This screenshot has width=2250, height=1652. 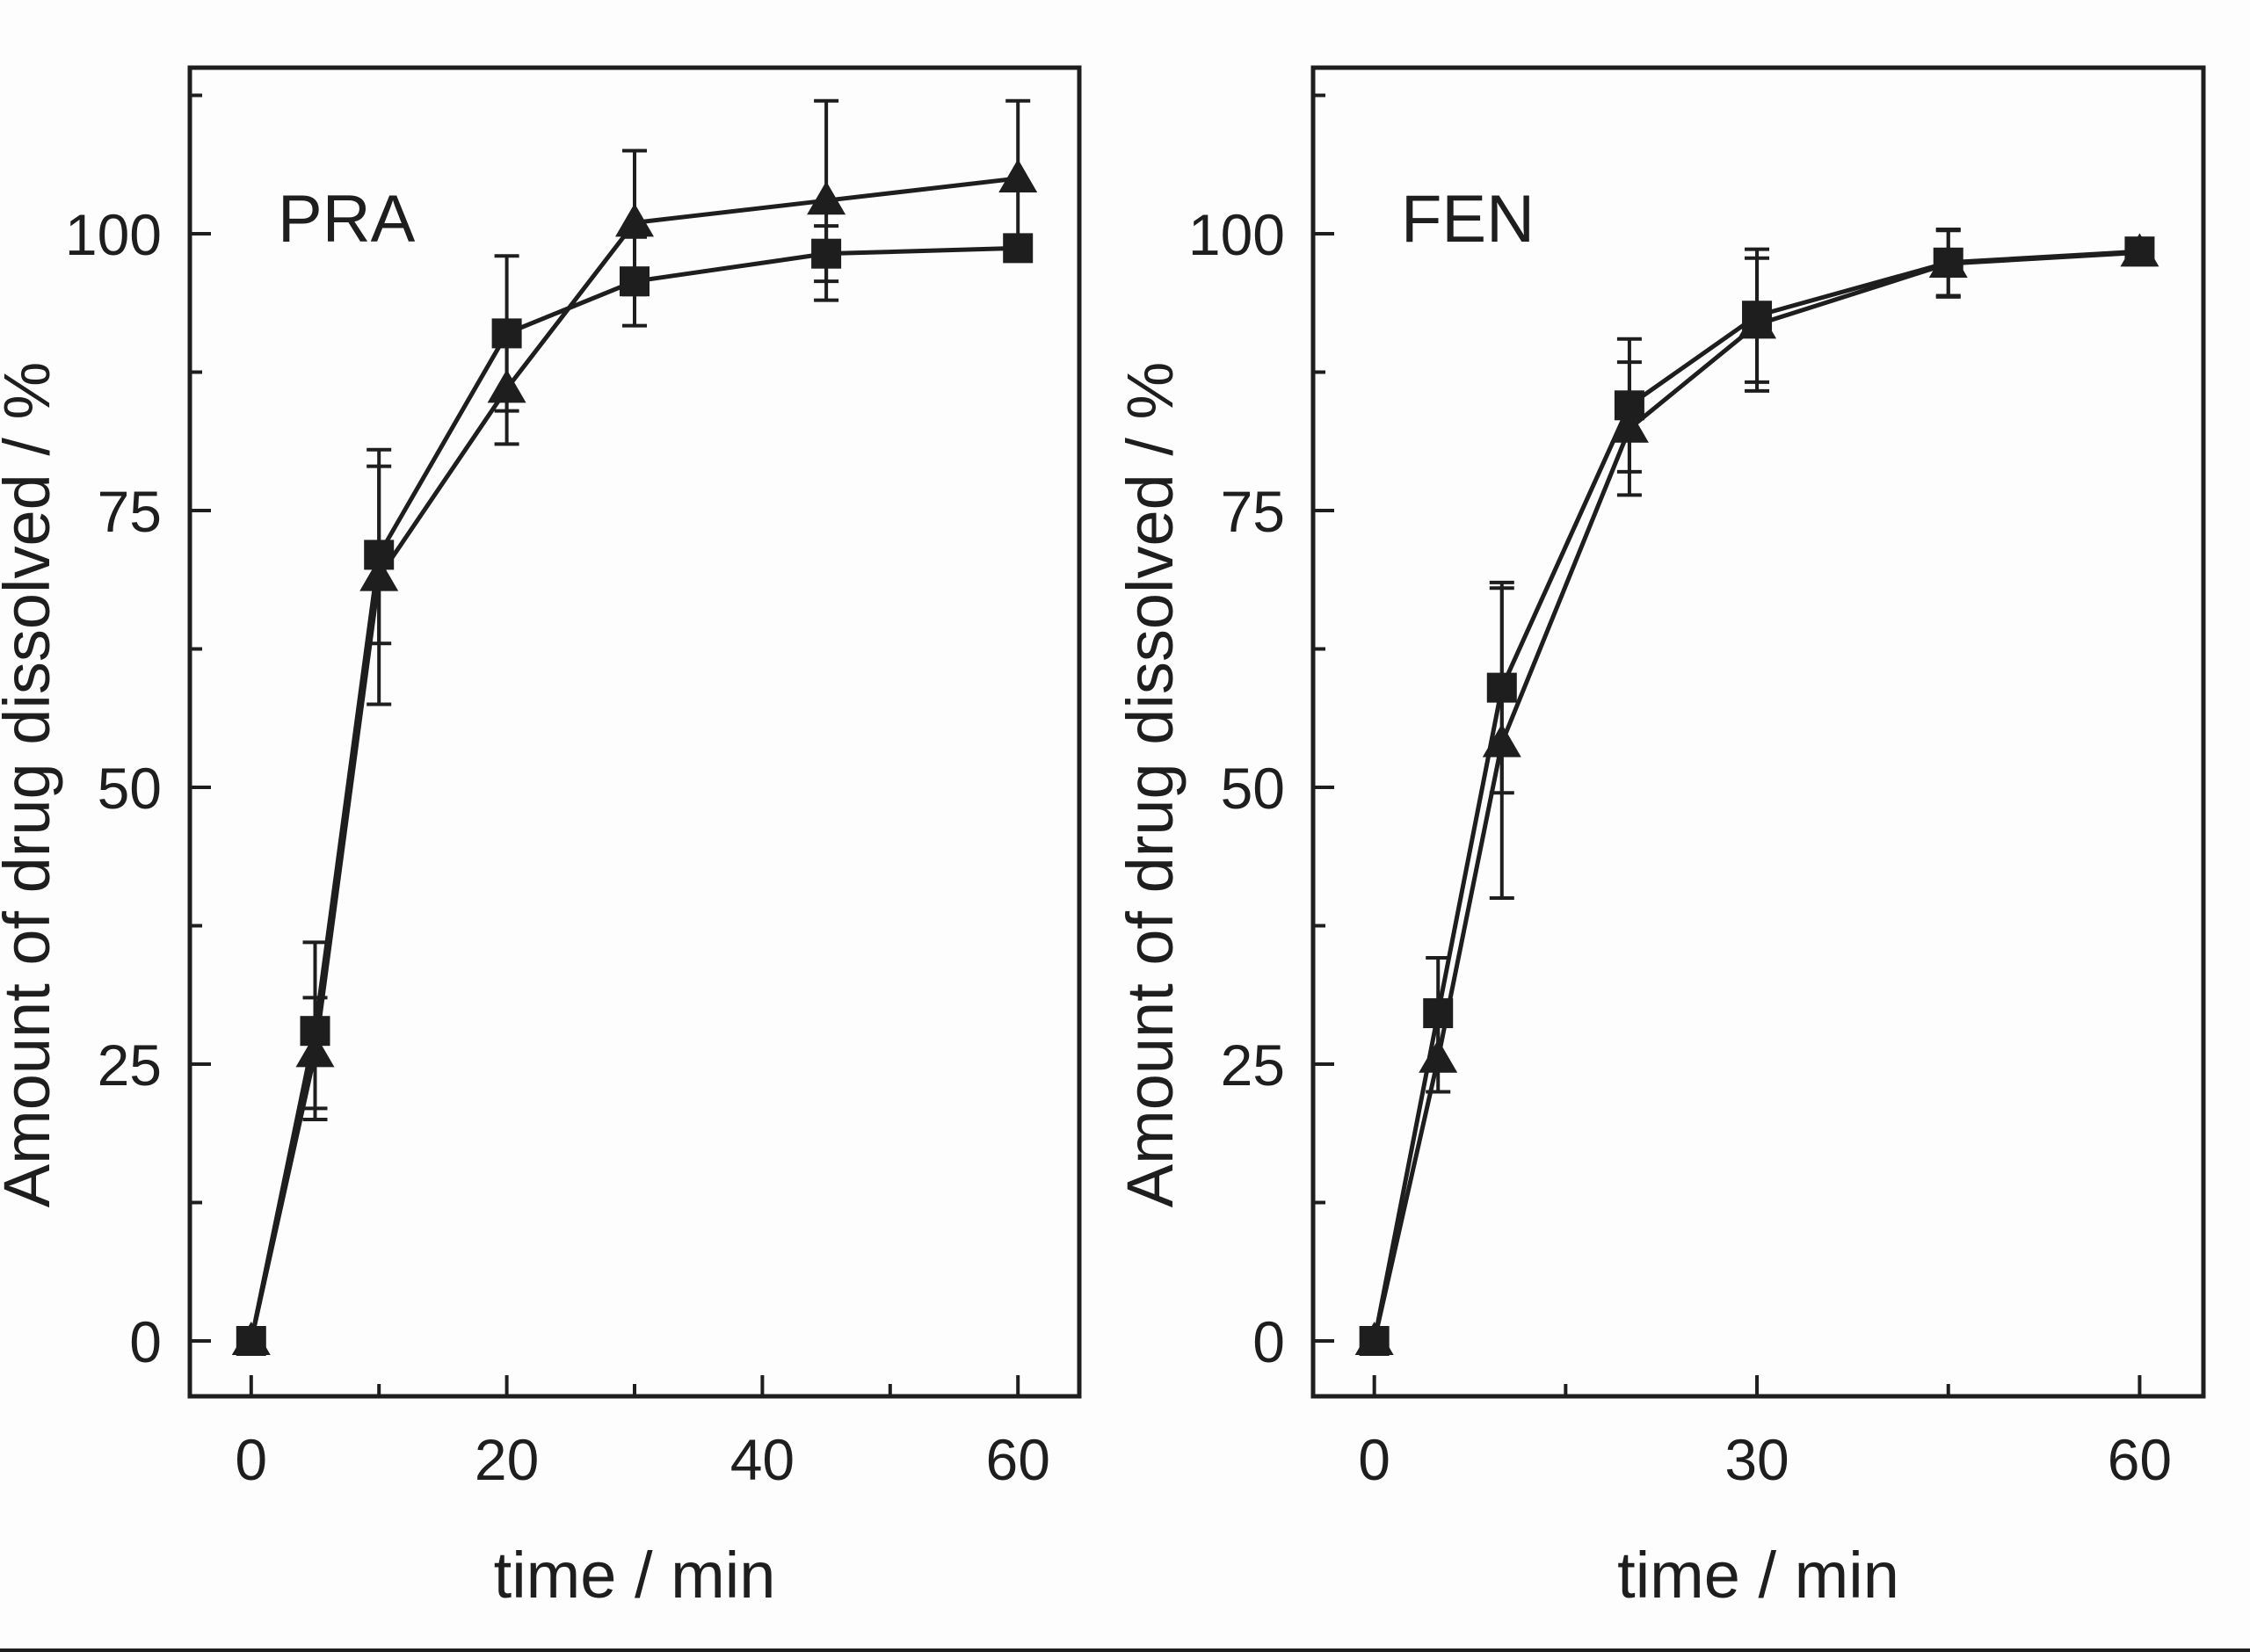 I want to click on x-tick-label: 40, so click(x=762, y=1459).